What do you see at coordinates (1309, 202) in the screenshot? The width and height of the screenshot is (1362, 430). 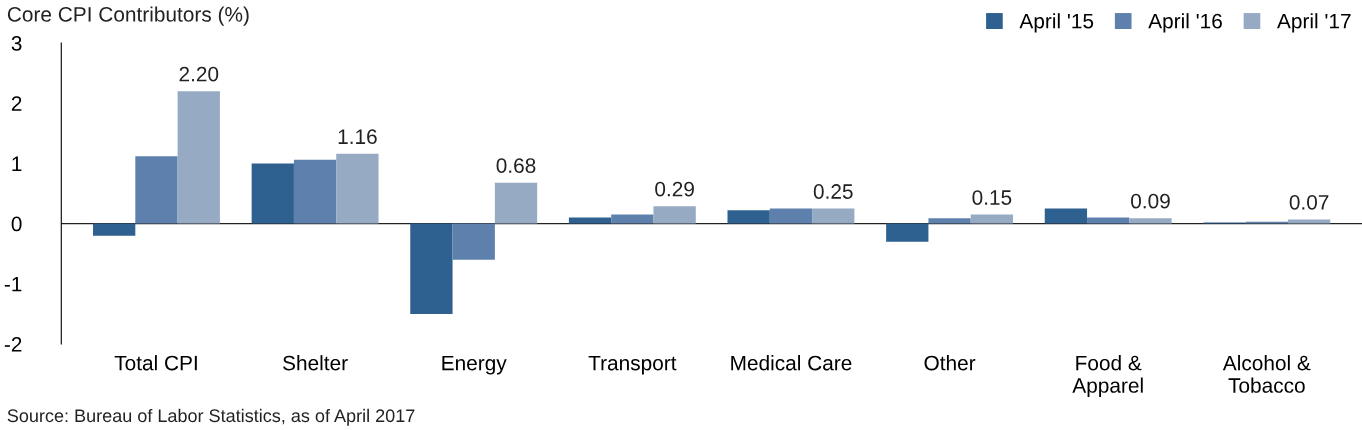 I see `data-label: 0.07` at bounding box center [1309, 202].